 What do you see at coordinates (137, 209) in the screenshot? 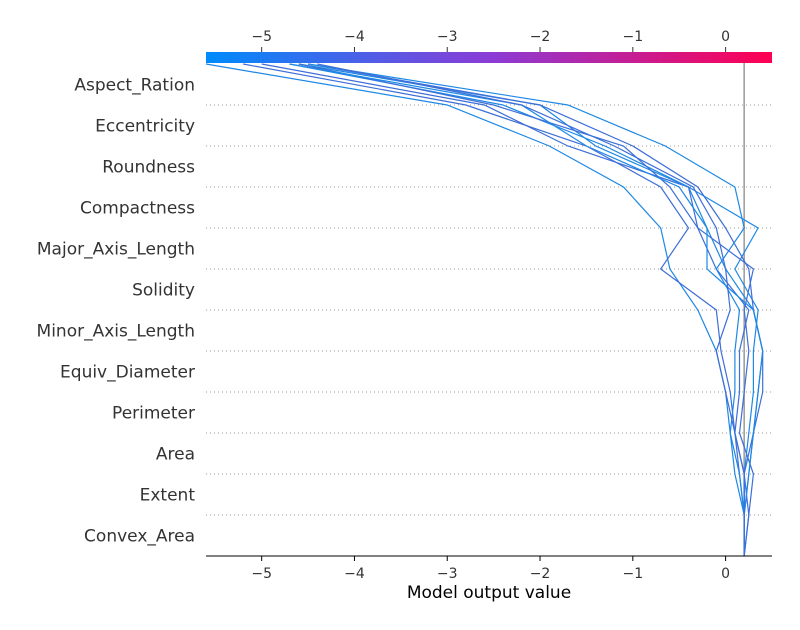
I see `feature-label: Compactness` at bounding box center [137, 209].